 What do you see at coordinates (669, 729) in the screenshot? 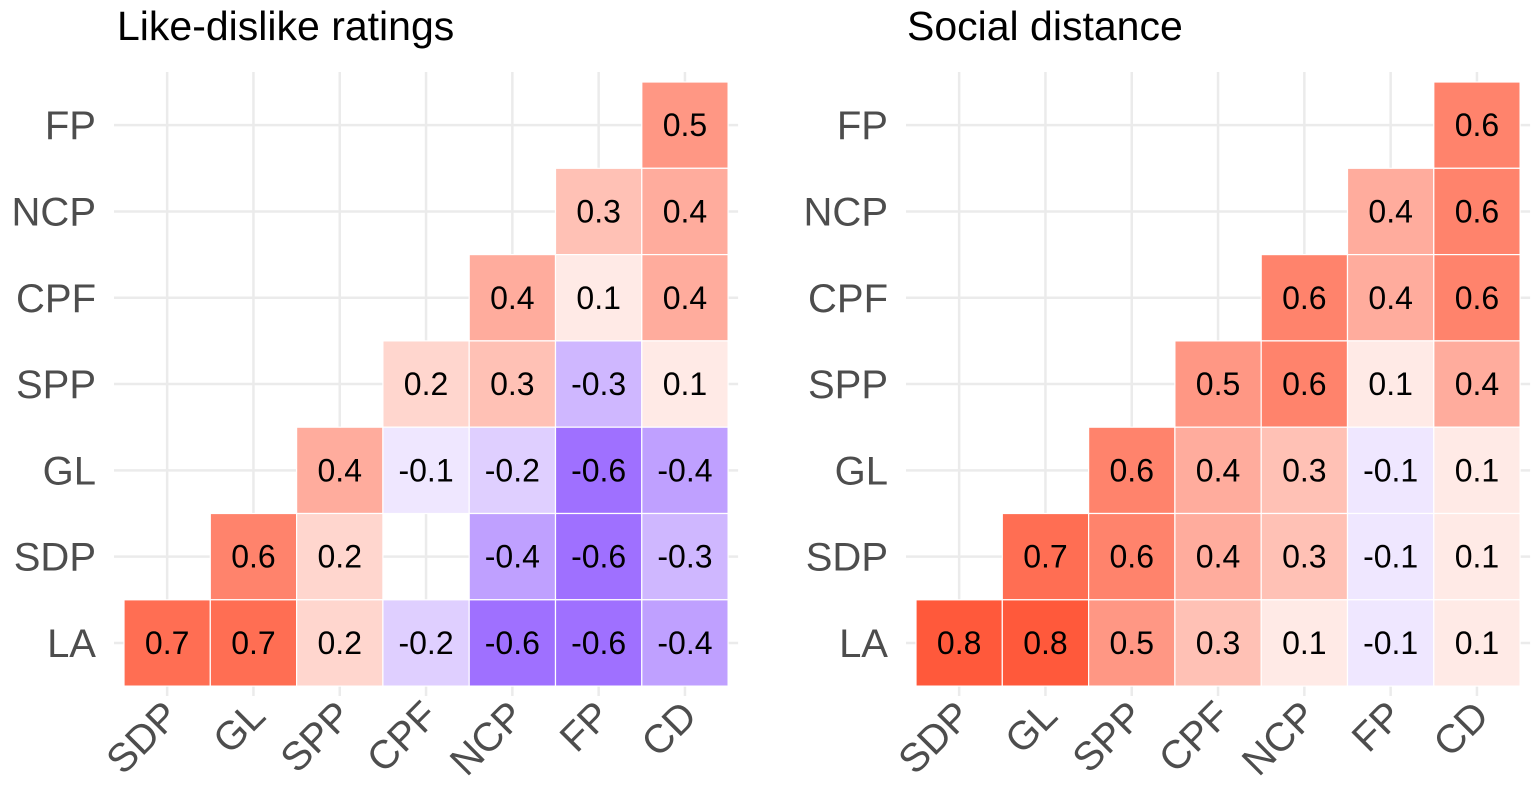
I see `x-tick-label: CD` at bounding box center [669, 729].